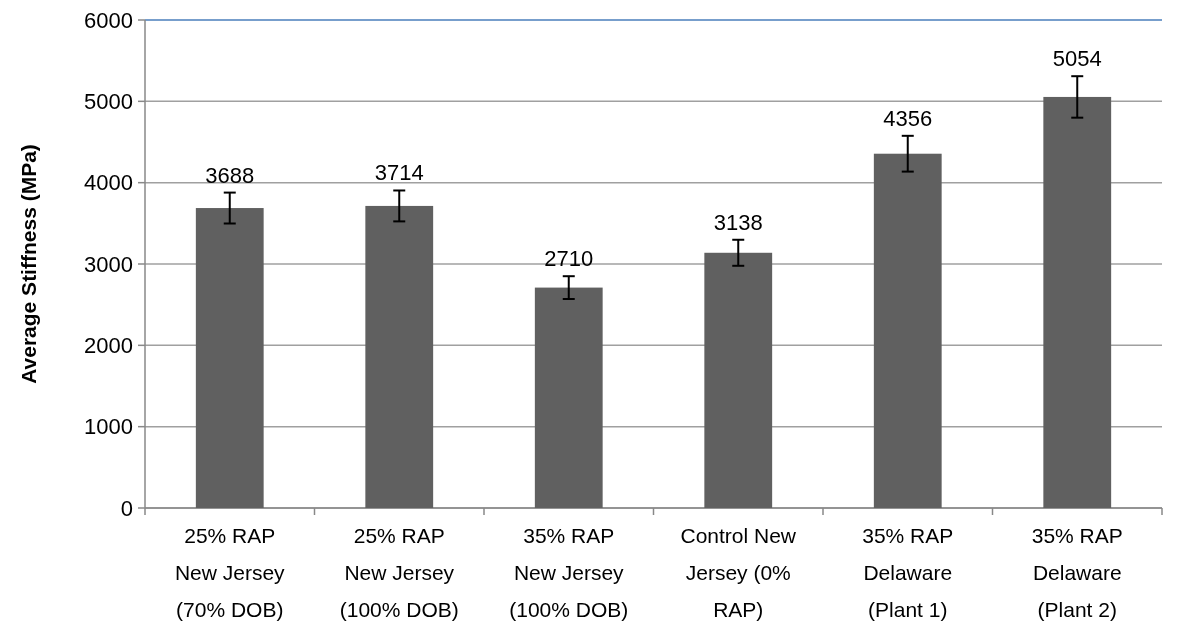  What do you see at coordinates (908, 118) in the screenshot?
I see `data-label: 4356` at bounding box center [908, 118].